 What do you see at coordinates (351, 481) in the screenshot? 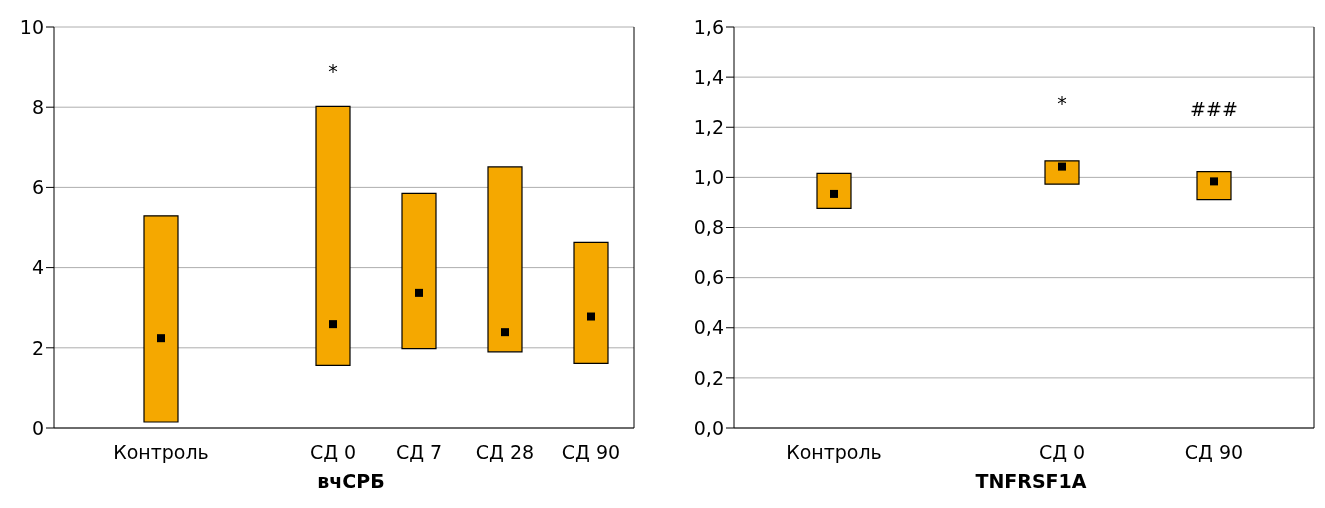
I see `x-axis-title: вчСРБ` at bounding box center [351, 481].